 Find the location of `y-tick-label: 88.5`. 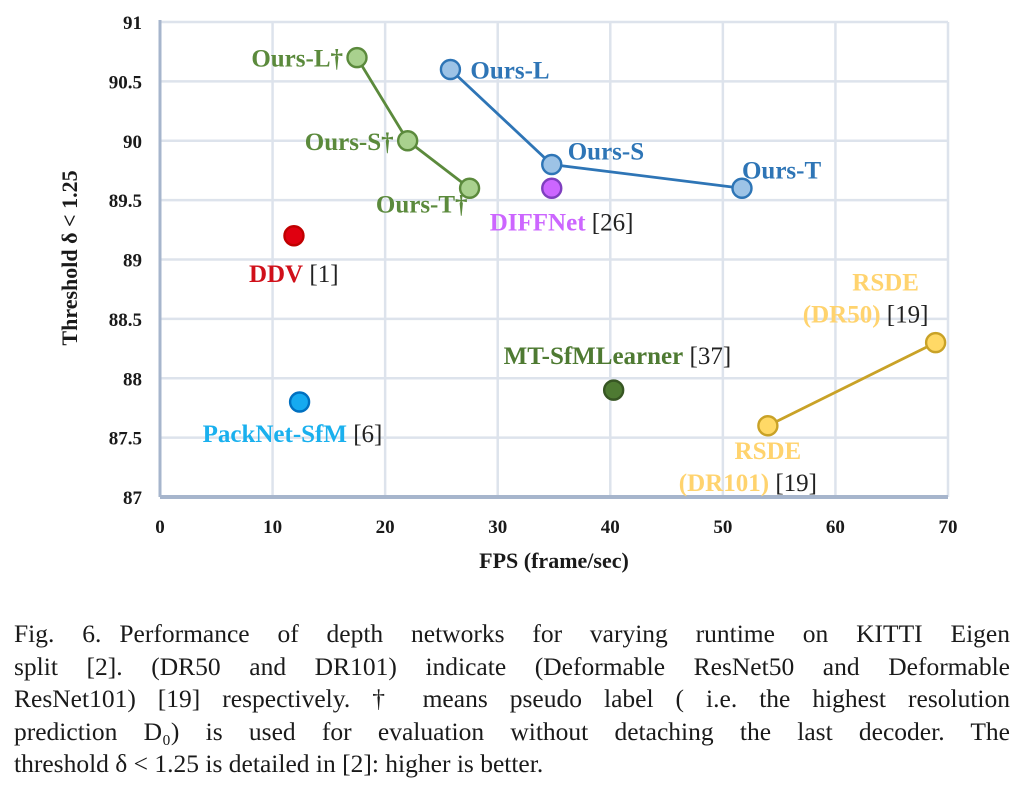

y-tick-label: 88.5 is located at coordinates (125, 320).